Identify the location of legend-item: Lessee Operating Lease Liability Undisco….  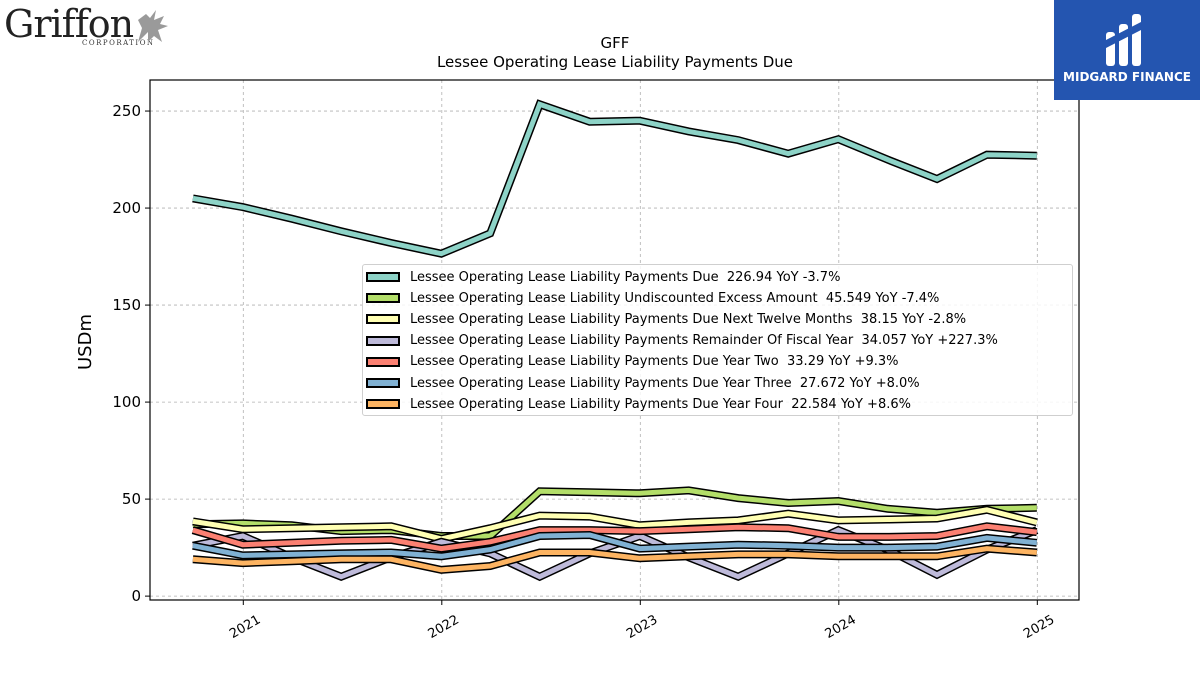
(651, 298).